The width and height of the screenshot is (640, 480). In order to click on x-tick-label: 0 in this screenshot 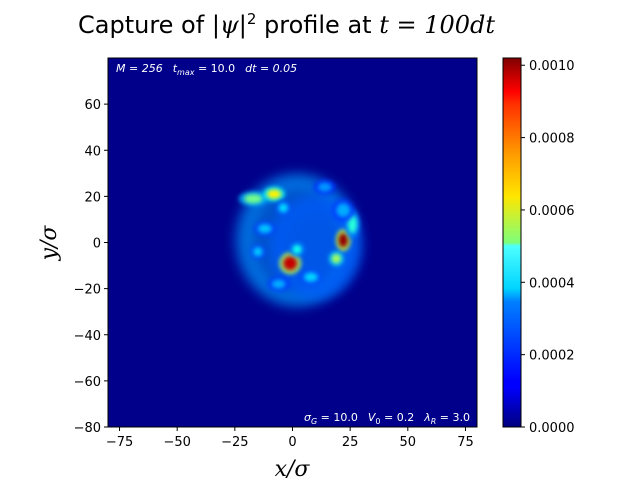, I will do `click(292, 442)`.